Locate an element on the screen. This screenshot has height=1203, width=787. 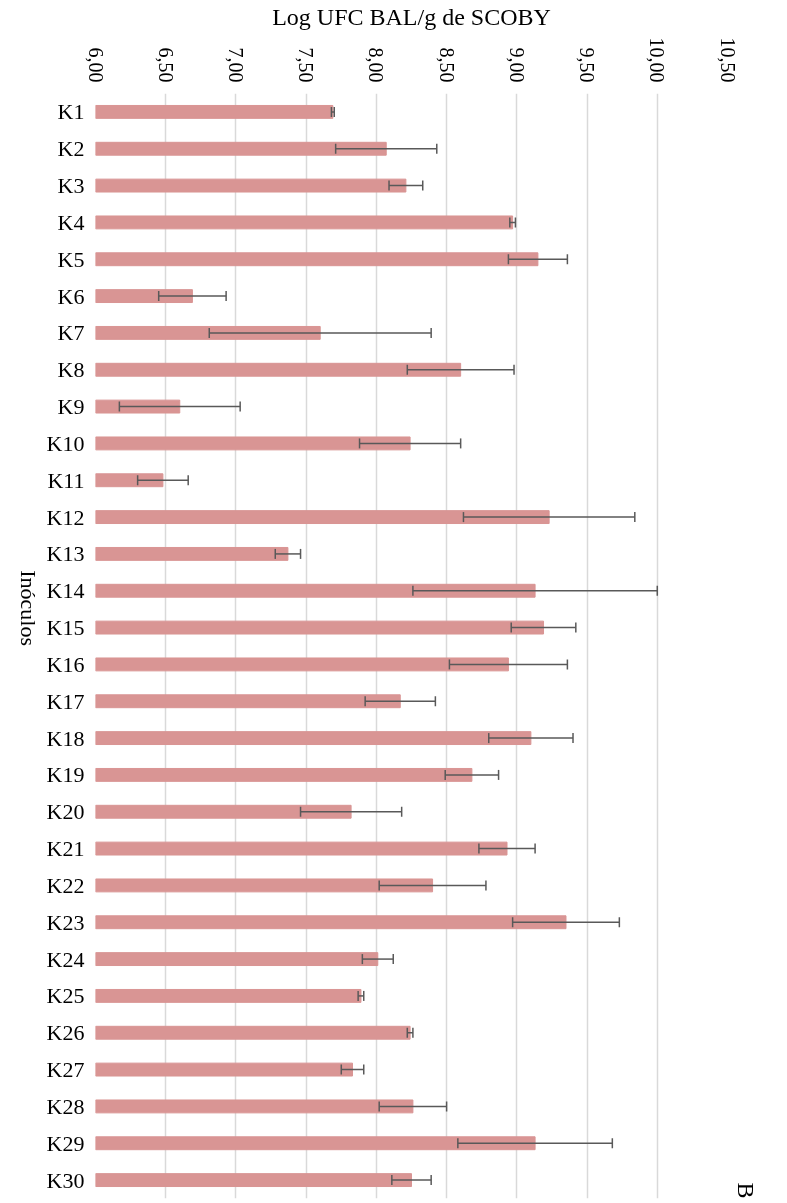
y-tick-label: K13 is located at coordinates (65, 554).